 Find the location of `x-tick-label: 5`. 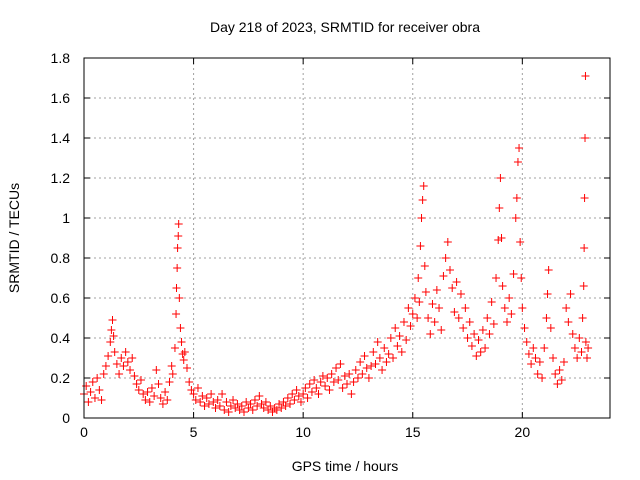

x-tick-label: 5 is located at coordinates (194, 432).